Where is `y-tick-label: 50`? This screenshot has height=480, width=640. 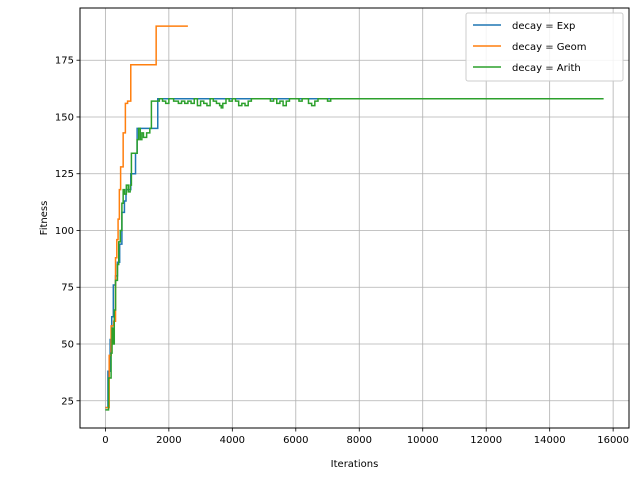
y-tick-label: 50 is located at coordinates (67, 345).